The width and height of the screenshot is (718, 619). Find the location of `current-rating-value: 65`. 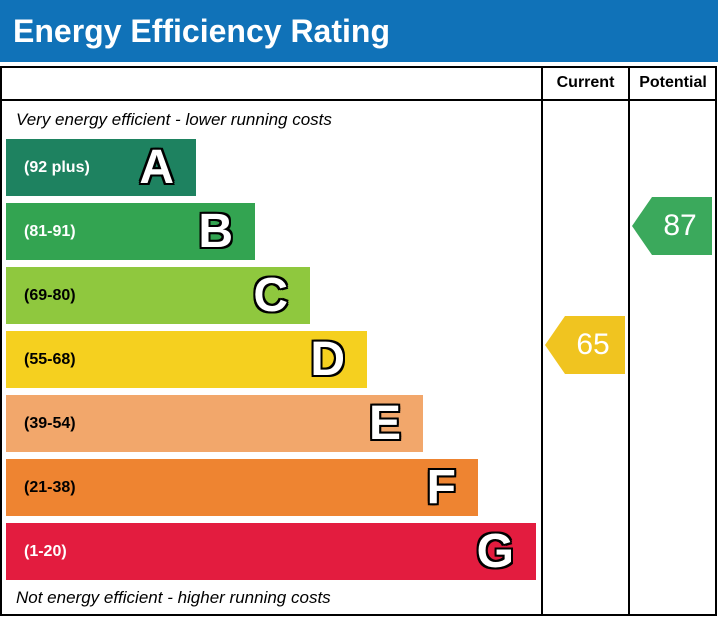

current-rating-value: 65 is located at coordinates (593, 344).